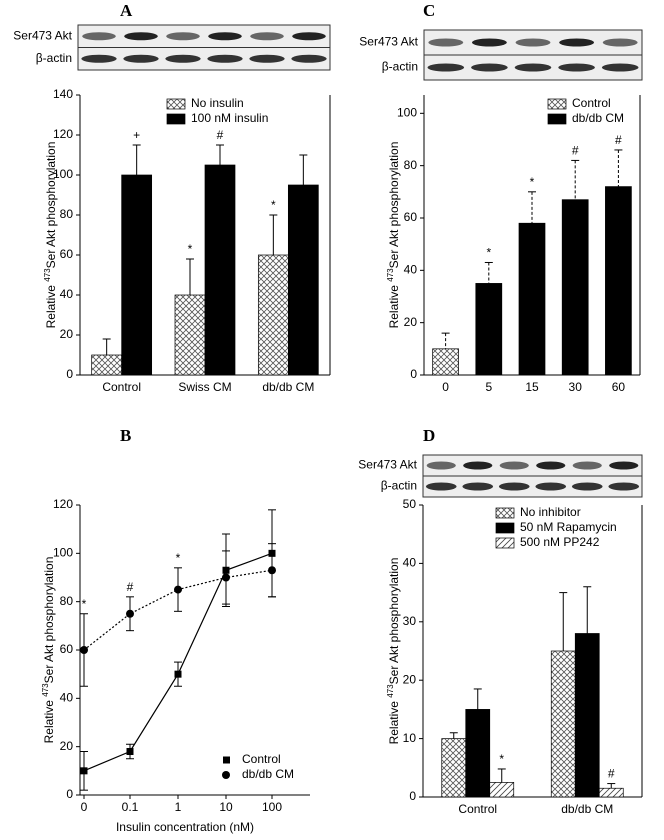 The width and height of the screenshot is (664, 840). What do you see at coordinates (130, 807) in the screenshot?
I see `x-tick-label: 0.1` at bounding box center [130, 807].